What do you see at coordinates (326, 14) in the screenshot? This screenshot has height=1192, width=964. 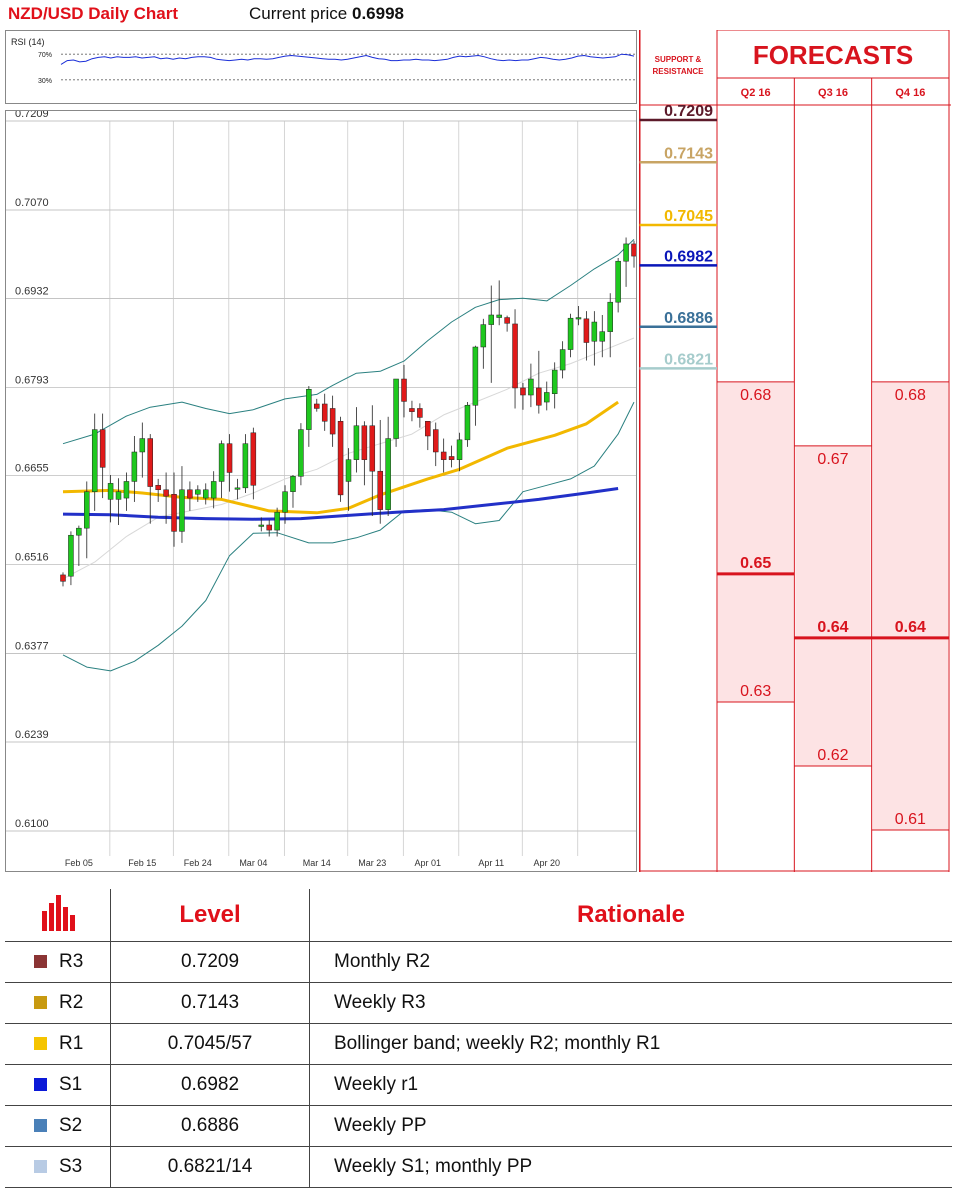 I see `current-price: Current price 0.6998` at bounding box center [326, 14].